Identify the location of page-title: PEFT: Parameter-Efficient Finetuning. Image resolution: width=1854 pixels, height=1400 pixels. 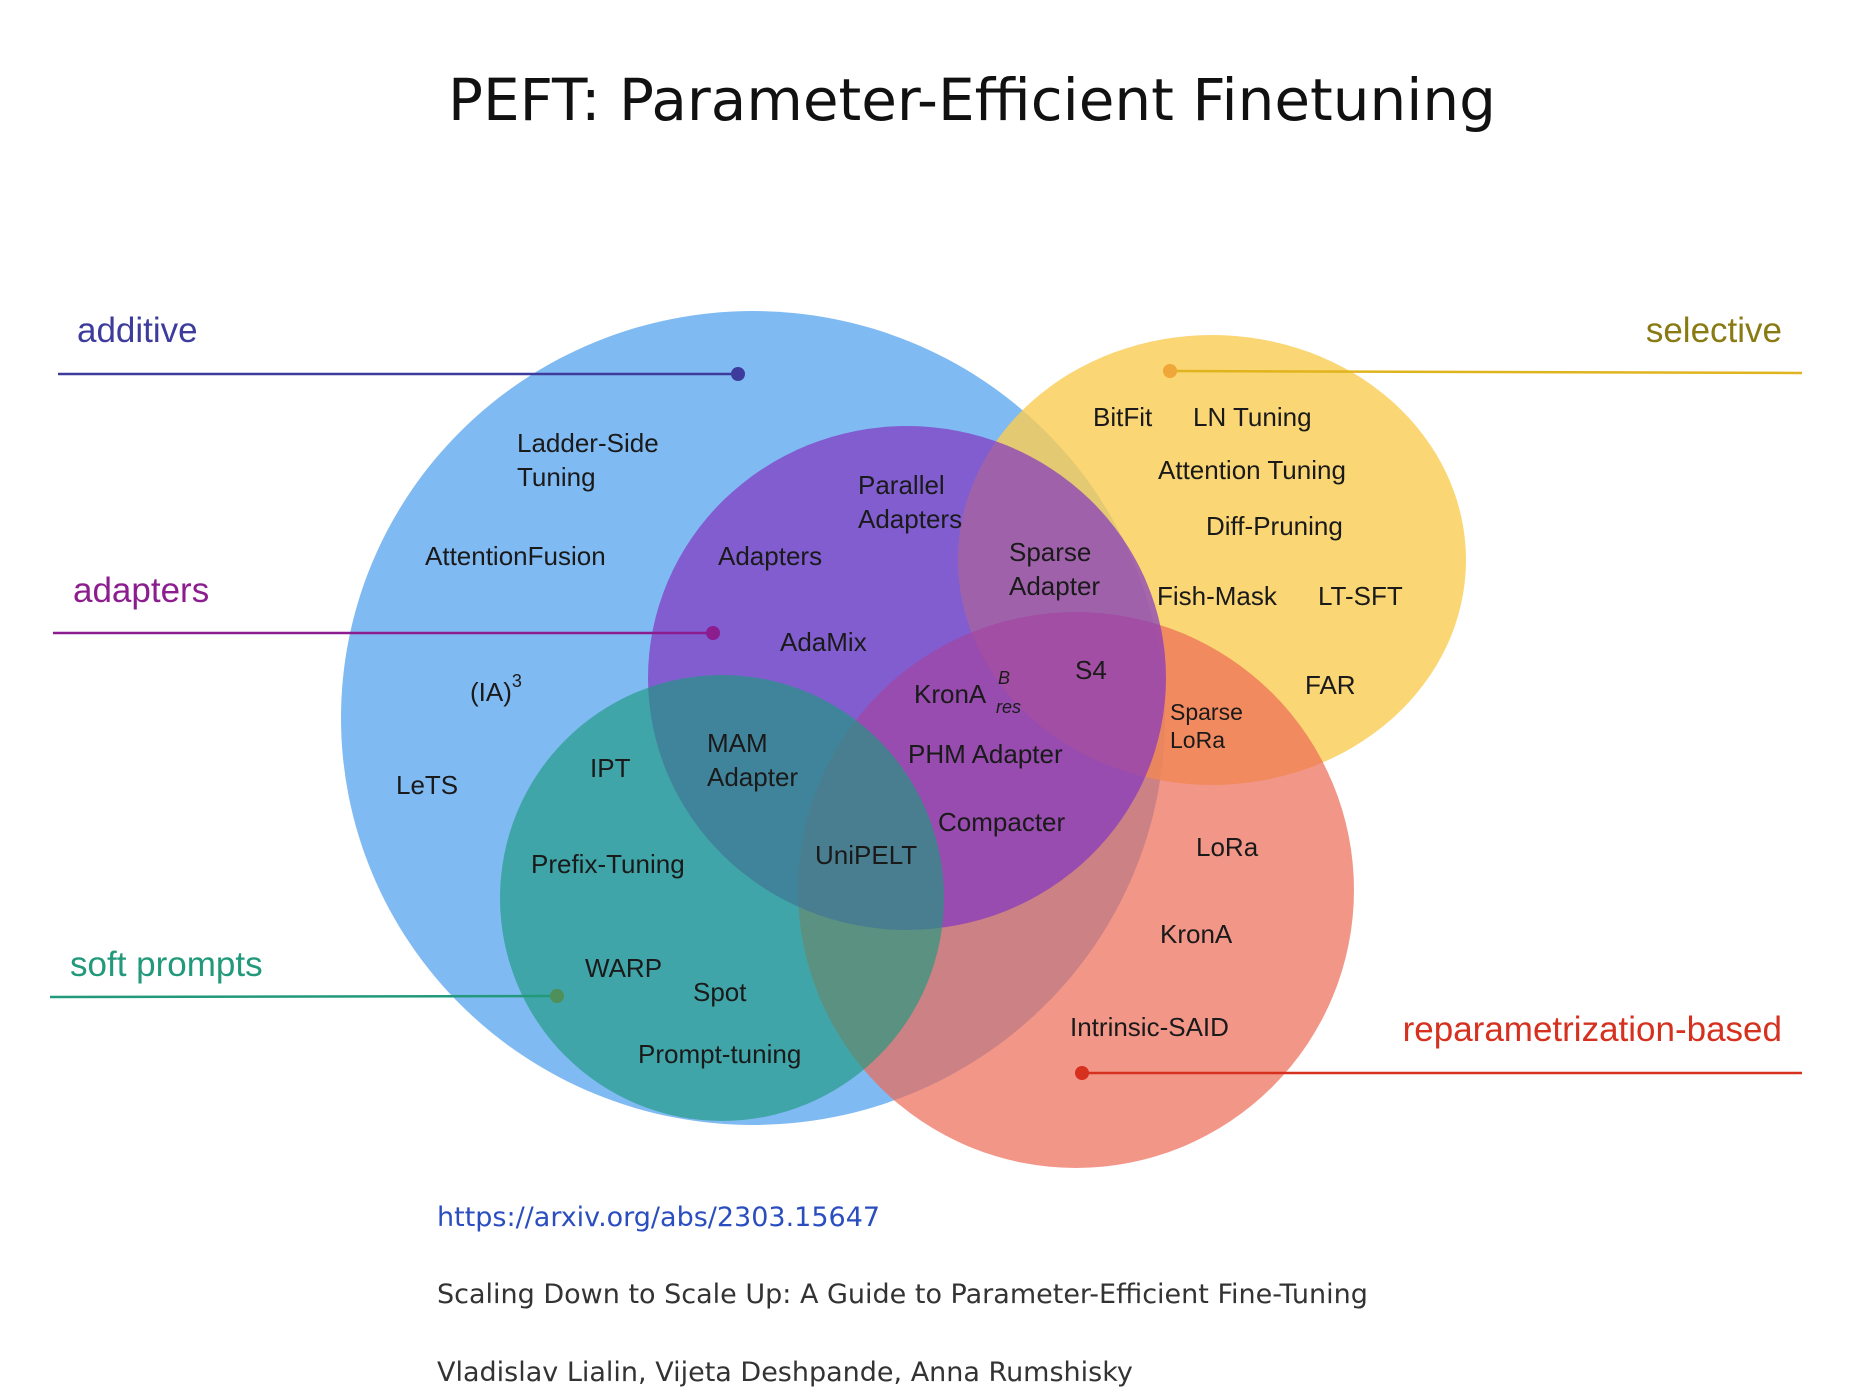
(972, 100).